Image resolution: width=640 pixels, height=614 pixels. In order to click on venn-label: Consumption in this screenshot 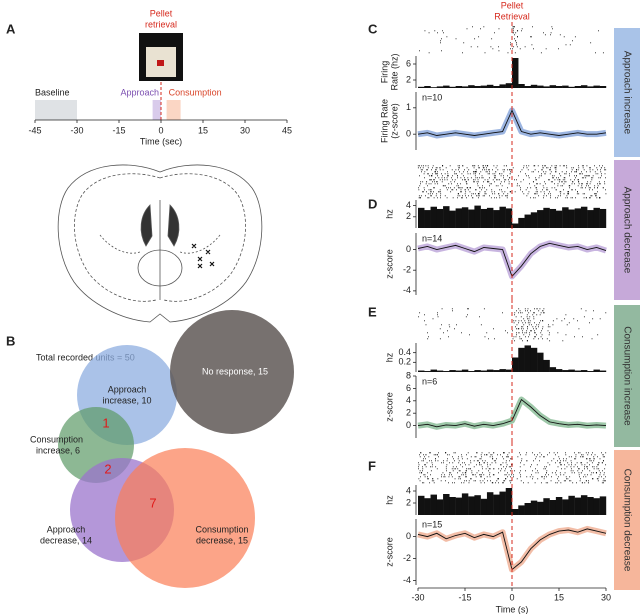, I will do `click(221, 529)`.